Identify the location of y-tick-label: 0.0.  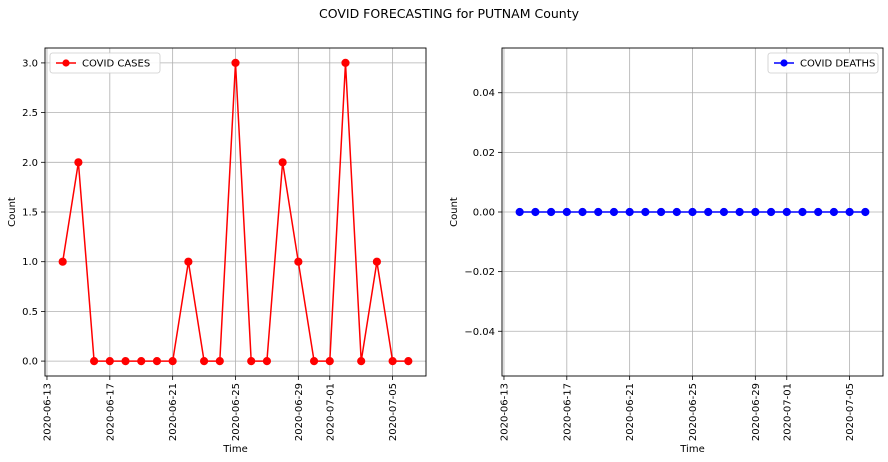
(30, 362).